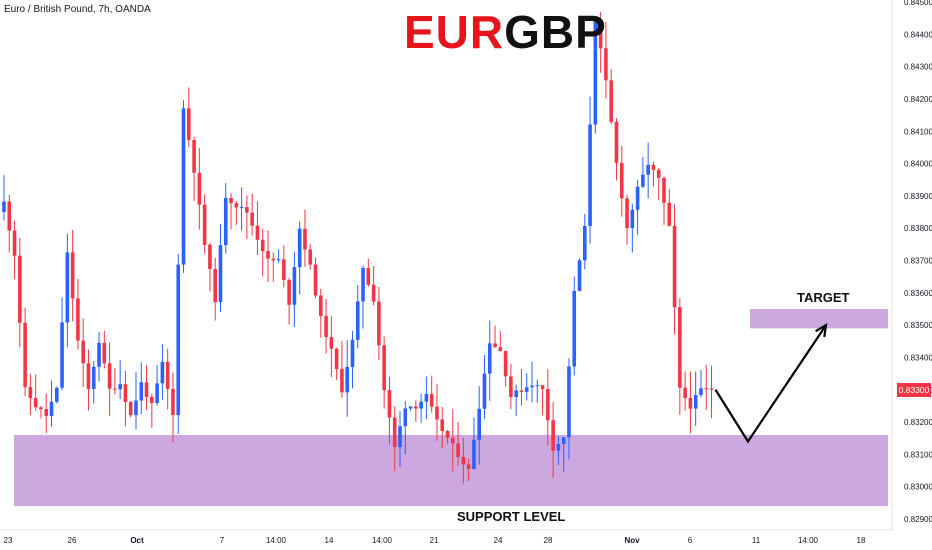 The width and height of the screenshot is (932, 550). What do you see at coordinates (555, 32) in the screenshot?
I see `title-part-gbp: GBP` at bounding box center [555, 32].